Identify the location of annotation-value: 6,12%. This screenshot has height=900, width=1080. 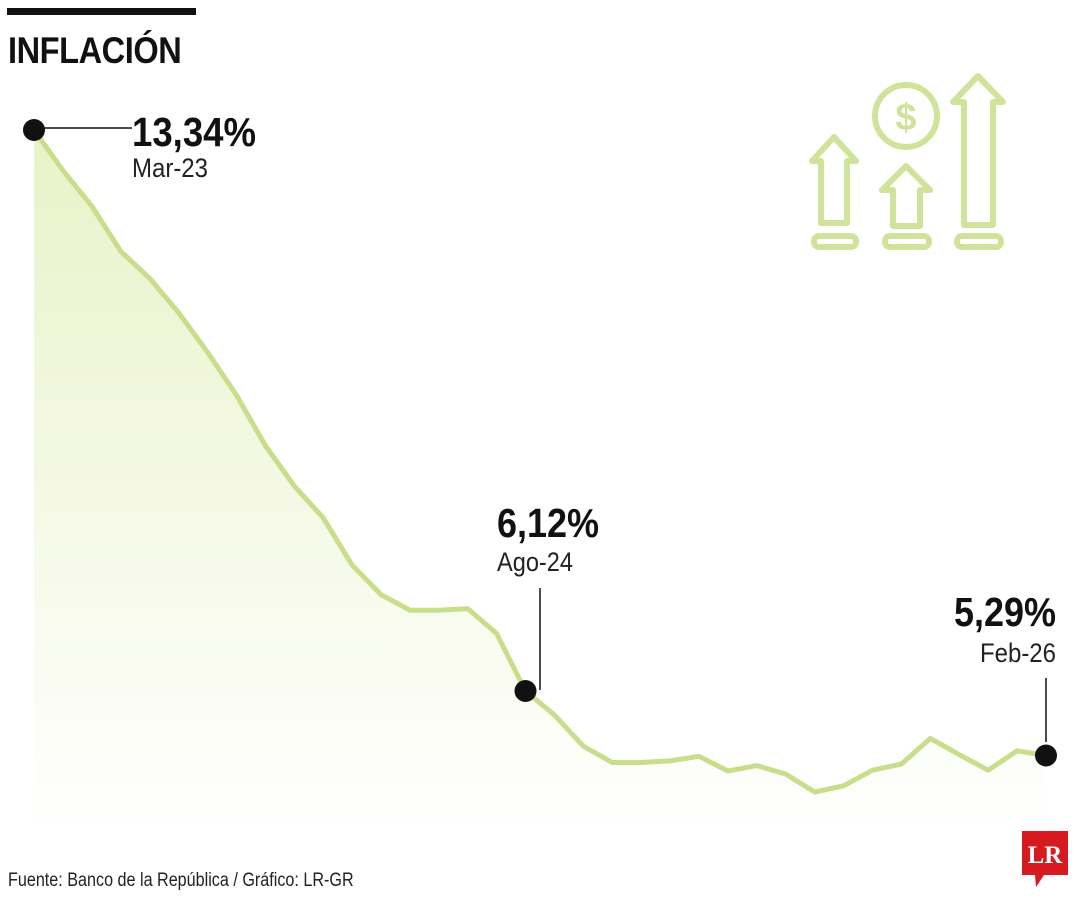
(548, 523).